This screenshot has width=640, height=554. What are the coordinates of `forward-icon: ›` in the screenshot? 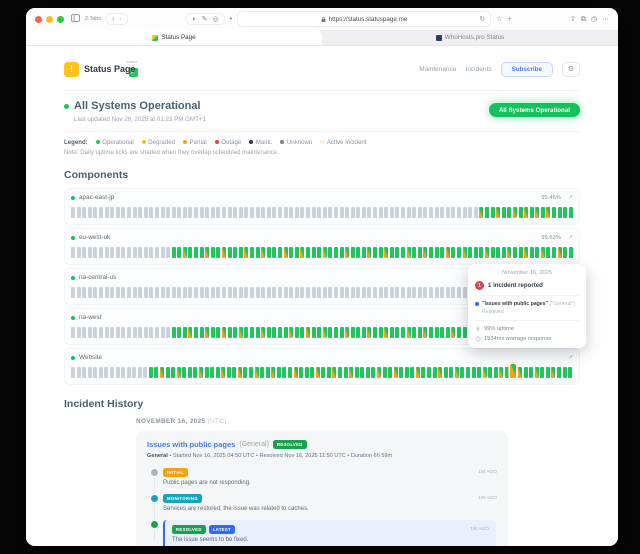 It's located at (120, 19).